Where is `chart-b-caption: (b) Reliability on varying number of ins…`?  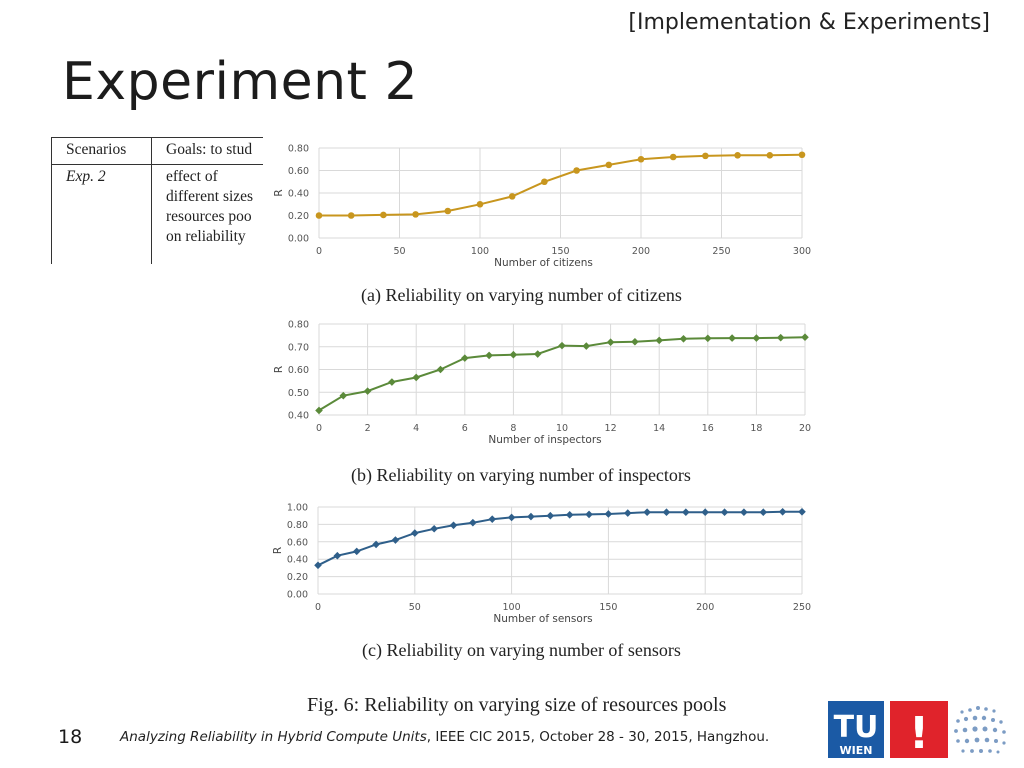
chart-b-caption: (b) Reliability on varying number of ins… is located at coordinates (521, 475).